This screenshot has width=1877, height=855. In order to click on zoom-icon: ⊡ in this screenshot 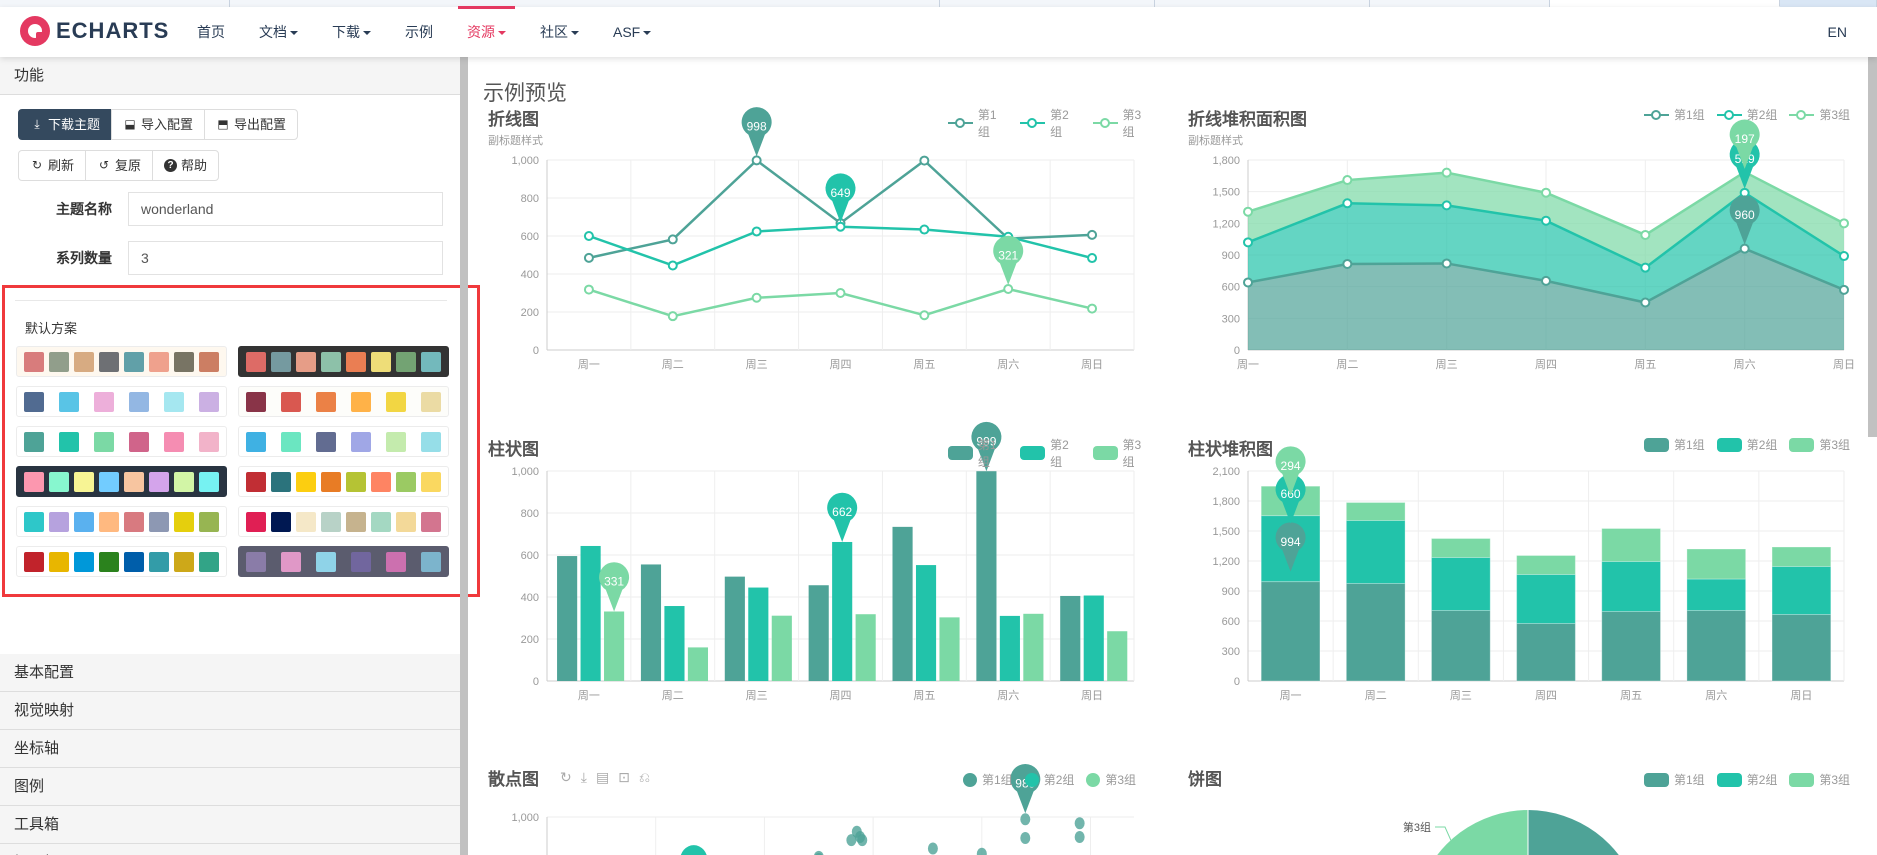, I will do `click(624, 777)`.